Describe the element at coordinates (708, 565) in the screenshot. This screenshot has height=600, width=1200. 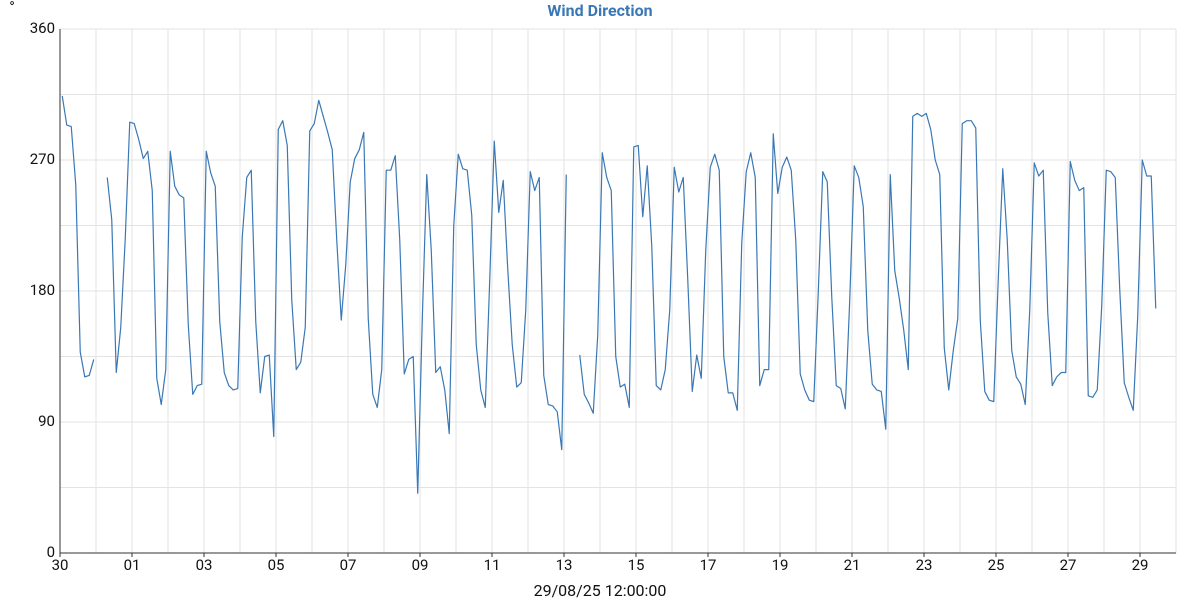
I see `x-tick-label: 17` at that location.